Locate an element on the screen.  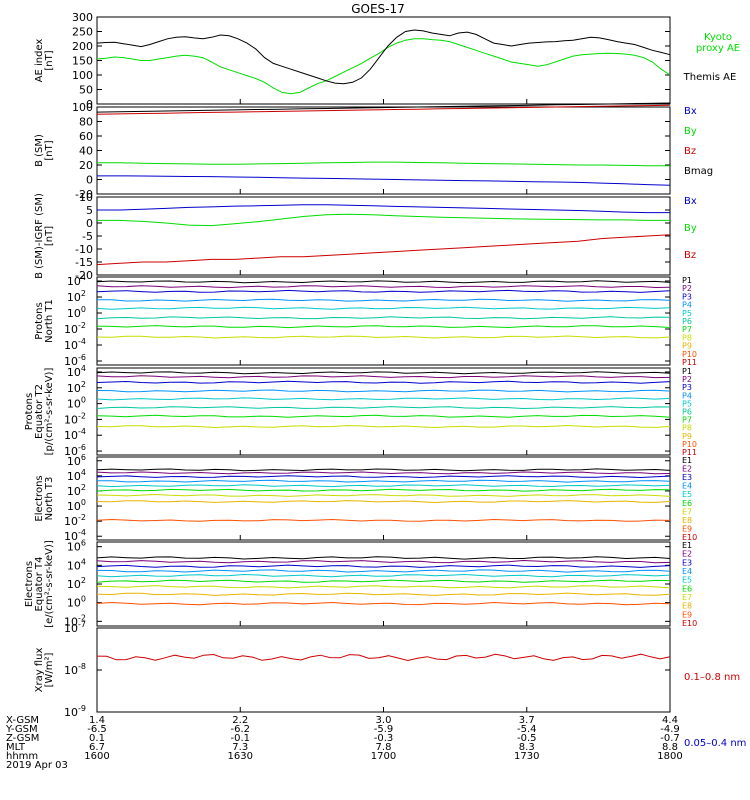
channel-label-e9: E9 is located at coordinates (687, 528).